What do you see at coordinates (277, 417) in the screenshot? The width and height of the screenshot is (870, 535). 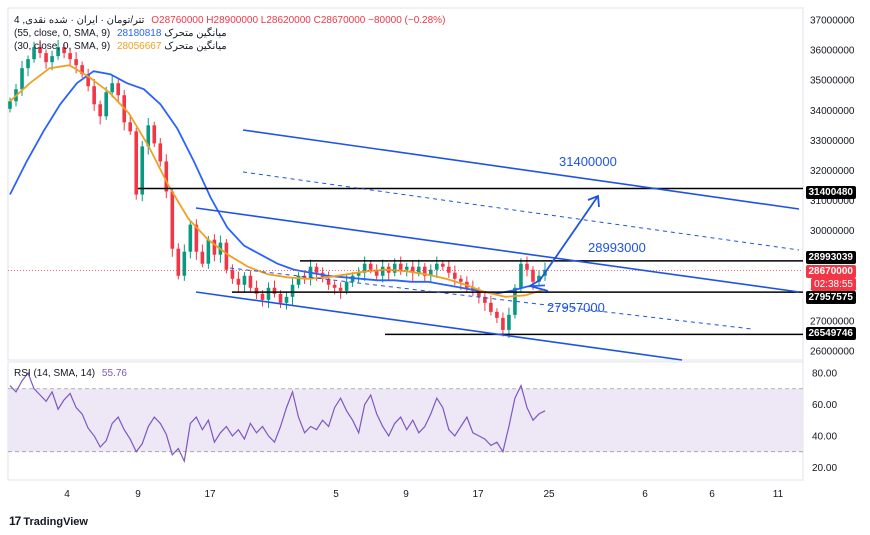 I see `rsi-line` at bounding box center [277, 417].